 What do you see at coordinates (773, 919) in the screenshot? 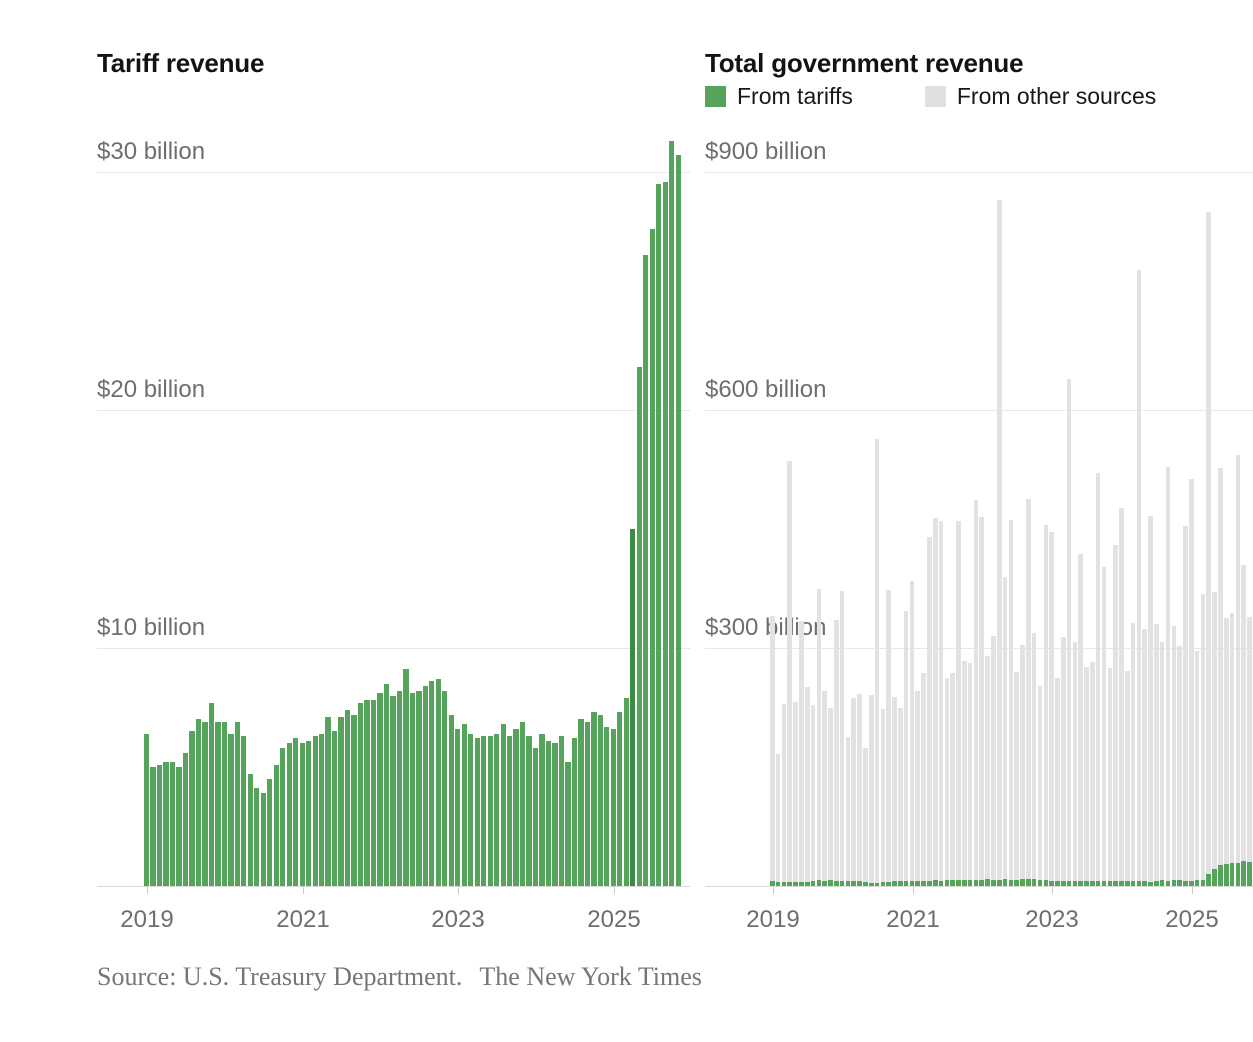
I see `x-label-2019-right: 2019` at bounding box center [773, 919].